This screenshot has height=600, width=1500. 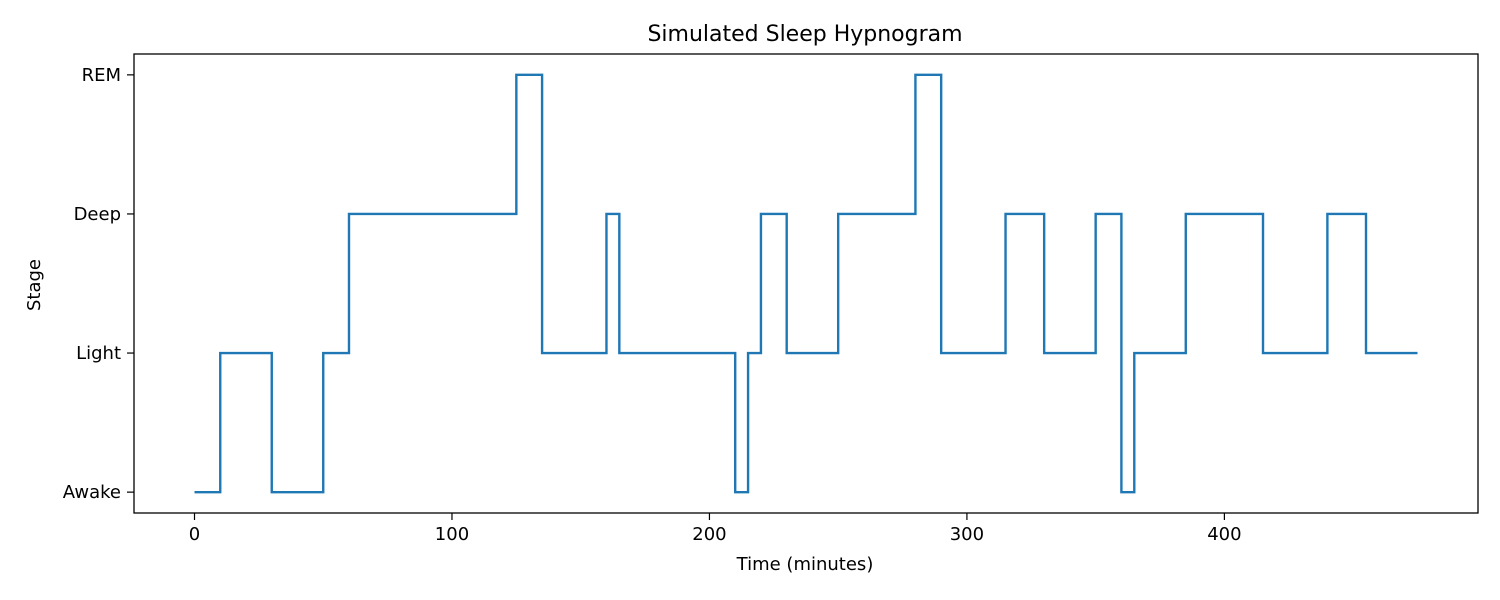 I want to click on x-tick-label: 0, so click(x=194, y=534).